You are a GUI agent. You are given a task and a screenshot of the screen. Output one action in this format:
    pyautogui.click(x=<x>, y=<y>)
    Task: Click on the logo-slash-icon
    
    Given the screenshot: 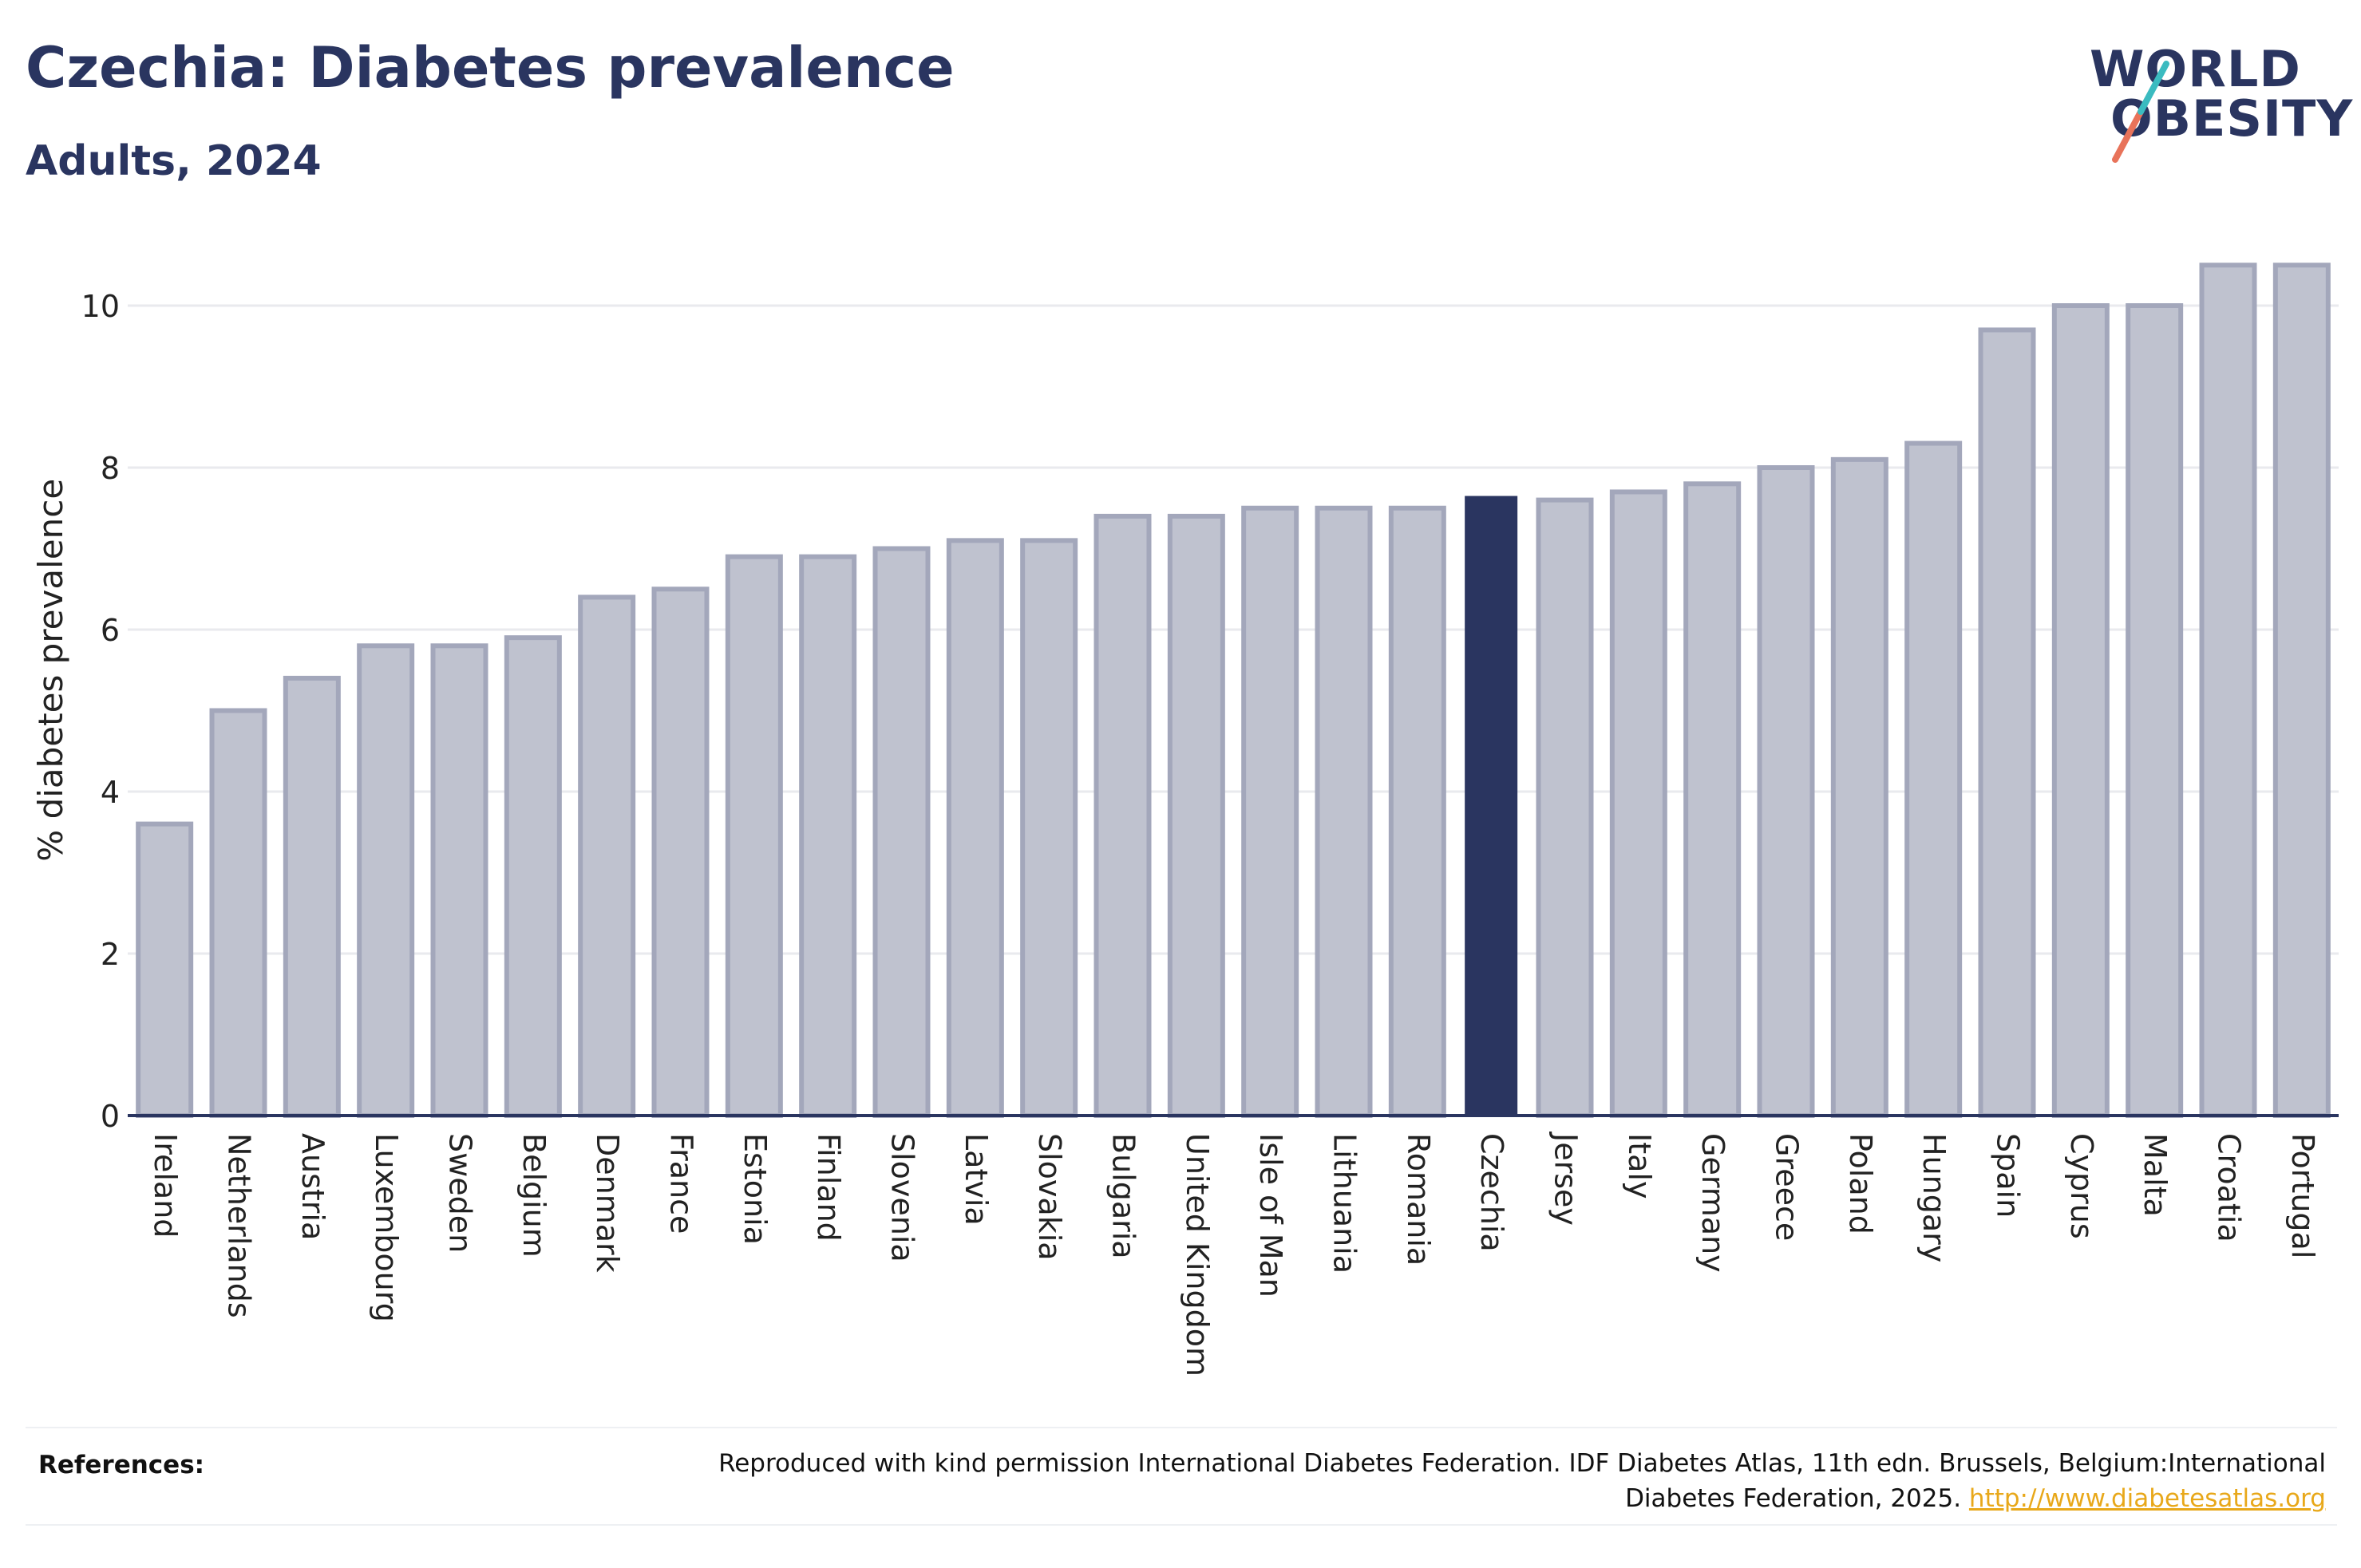 What is the action you would take?
    pyautogui.click(x=2140, y=112)
    